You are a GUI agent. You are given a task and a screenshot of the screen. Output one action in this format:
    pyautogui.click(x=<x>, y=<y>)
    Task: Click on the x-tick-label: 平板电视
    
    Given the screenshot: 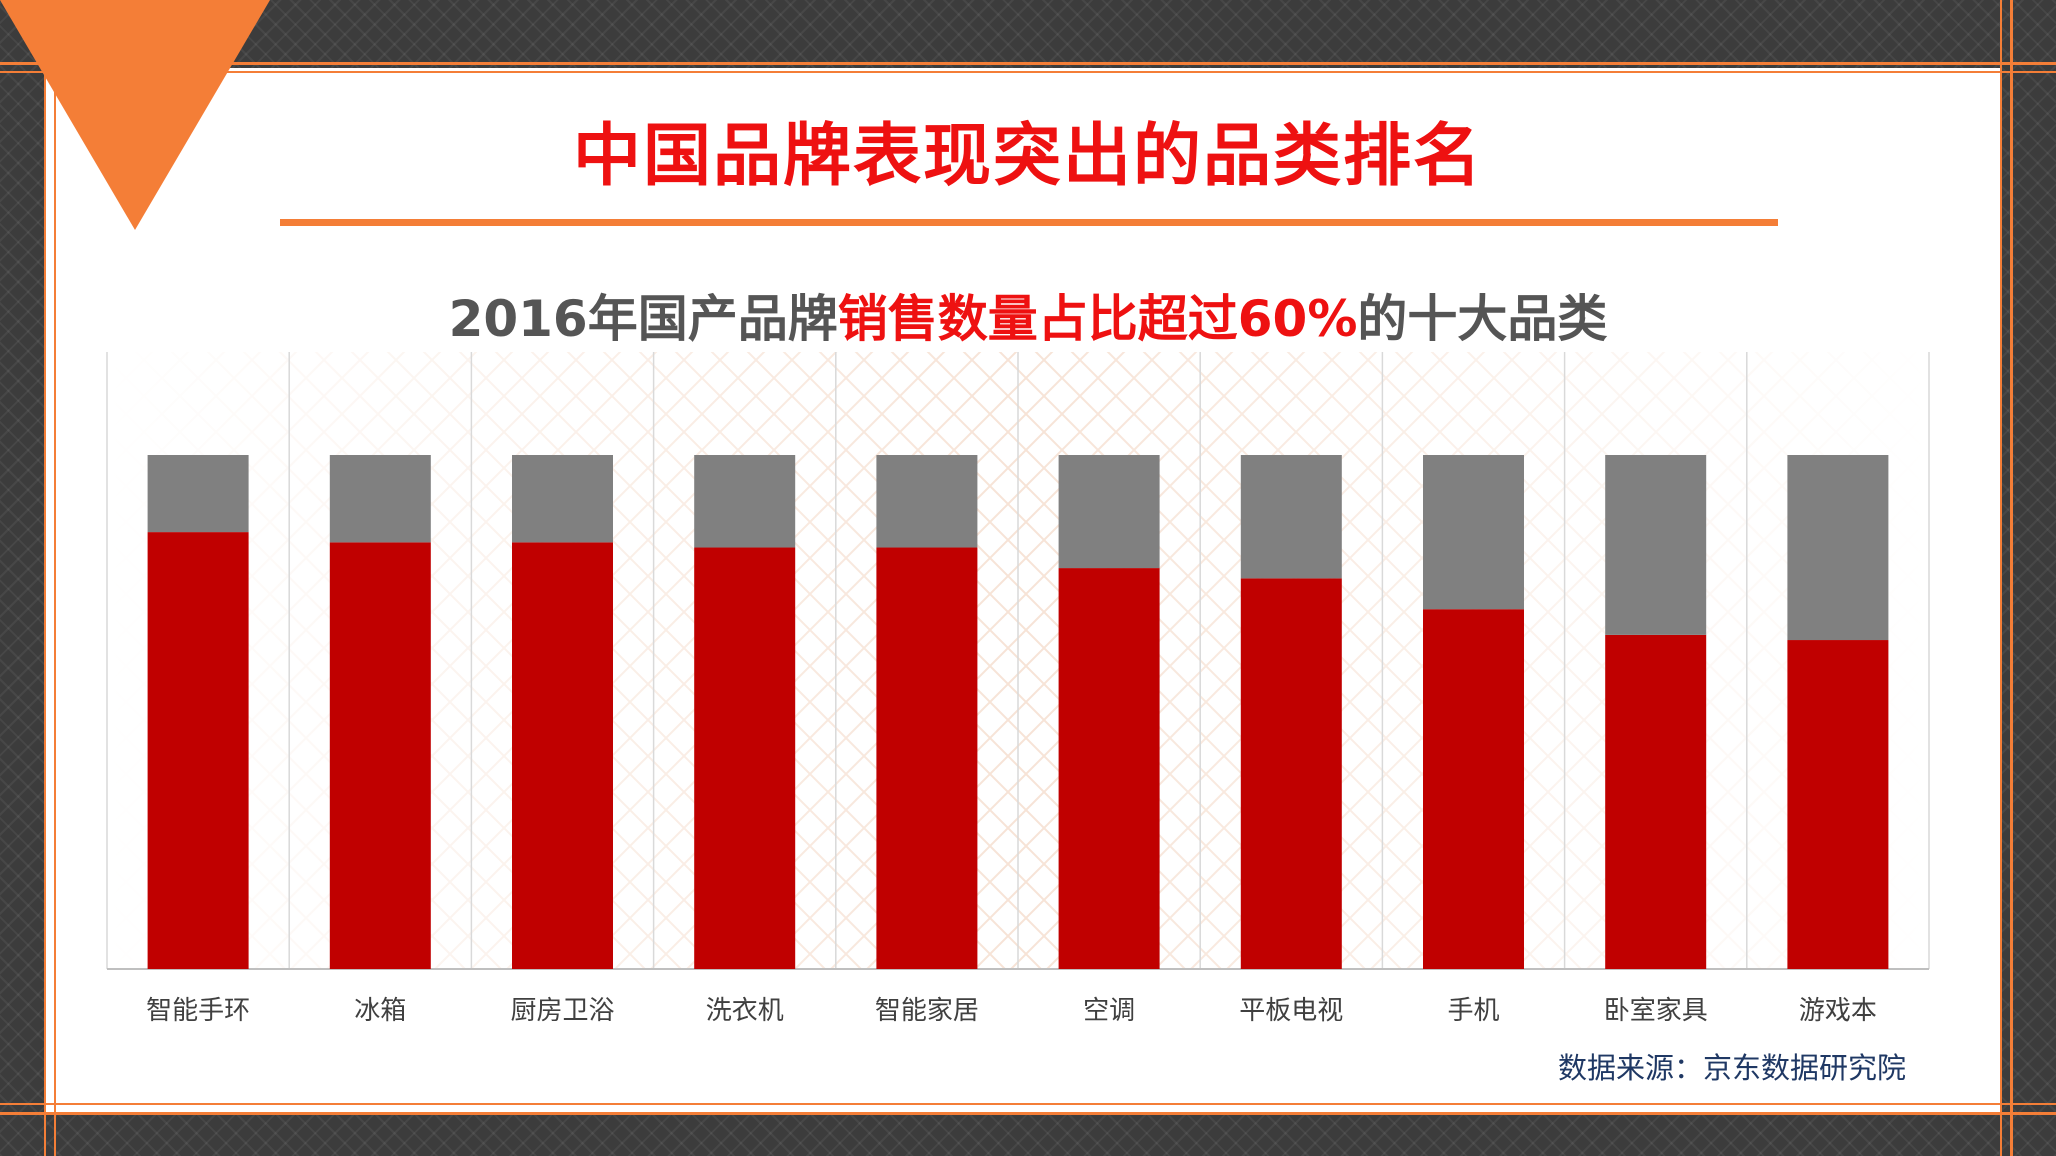 What is the action you would take?
    pyautogui.click(x=1291, y=1011)
    